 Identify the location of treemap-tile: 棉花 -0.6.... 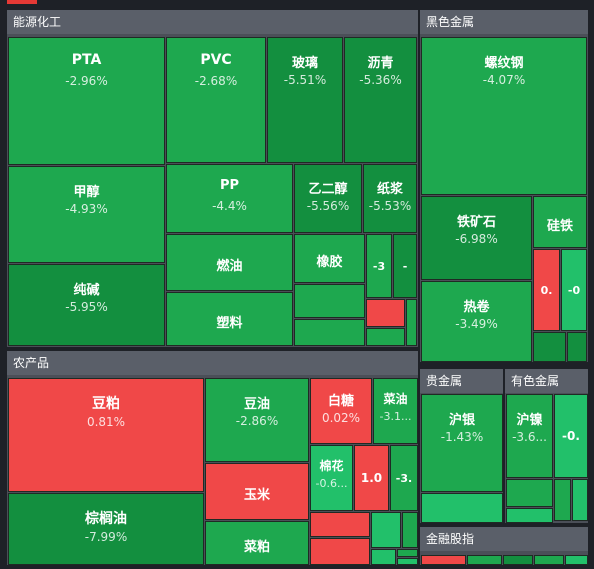
(331, 478).